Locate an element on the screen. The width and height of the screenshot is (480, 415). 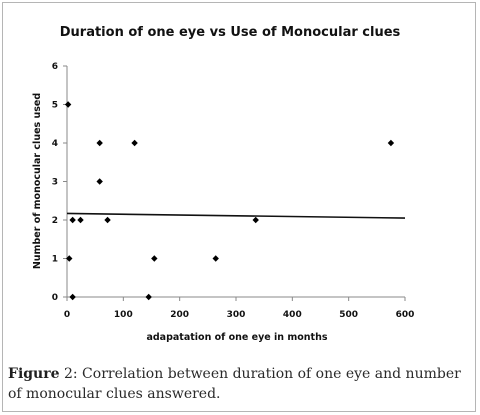
x-tick-label: 600 is located at coordinates (405, 315).